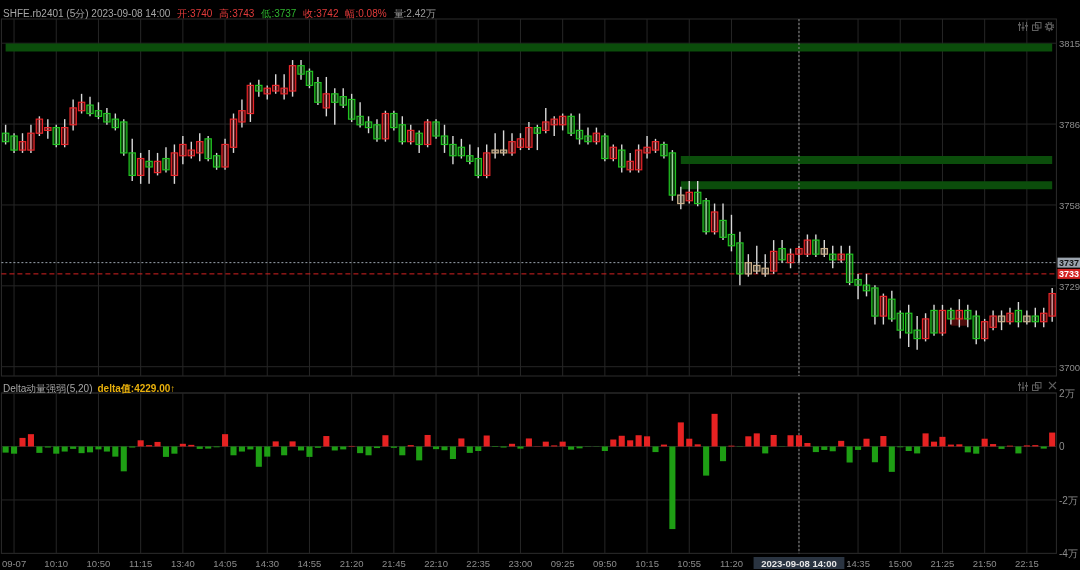 Image resolution: width=1080 pixels, height=570 pixels. I want to click on x-tick-label: 21:25, so click(942, 563).